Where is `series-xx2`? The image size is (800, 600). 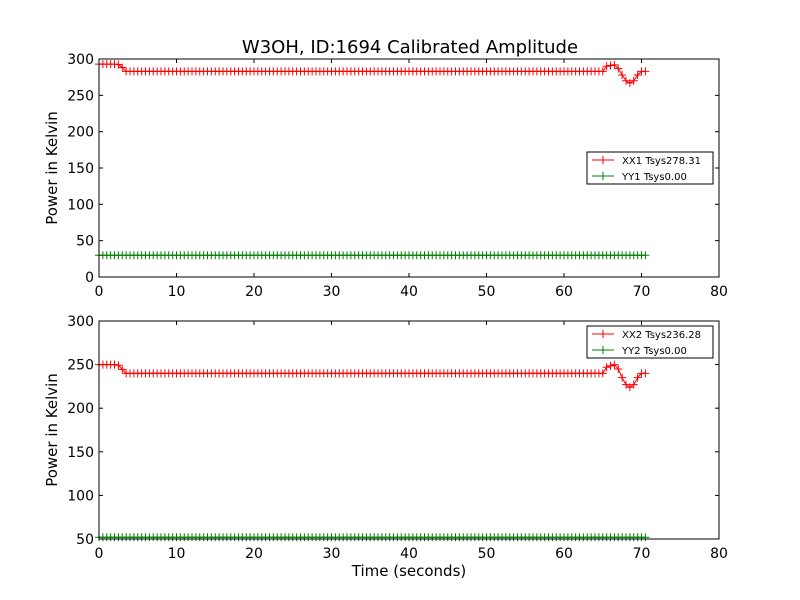
series-xx2 is located at coordinates (372, 376).